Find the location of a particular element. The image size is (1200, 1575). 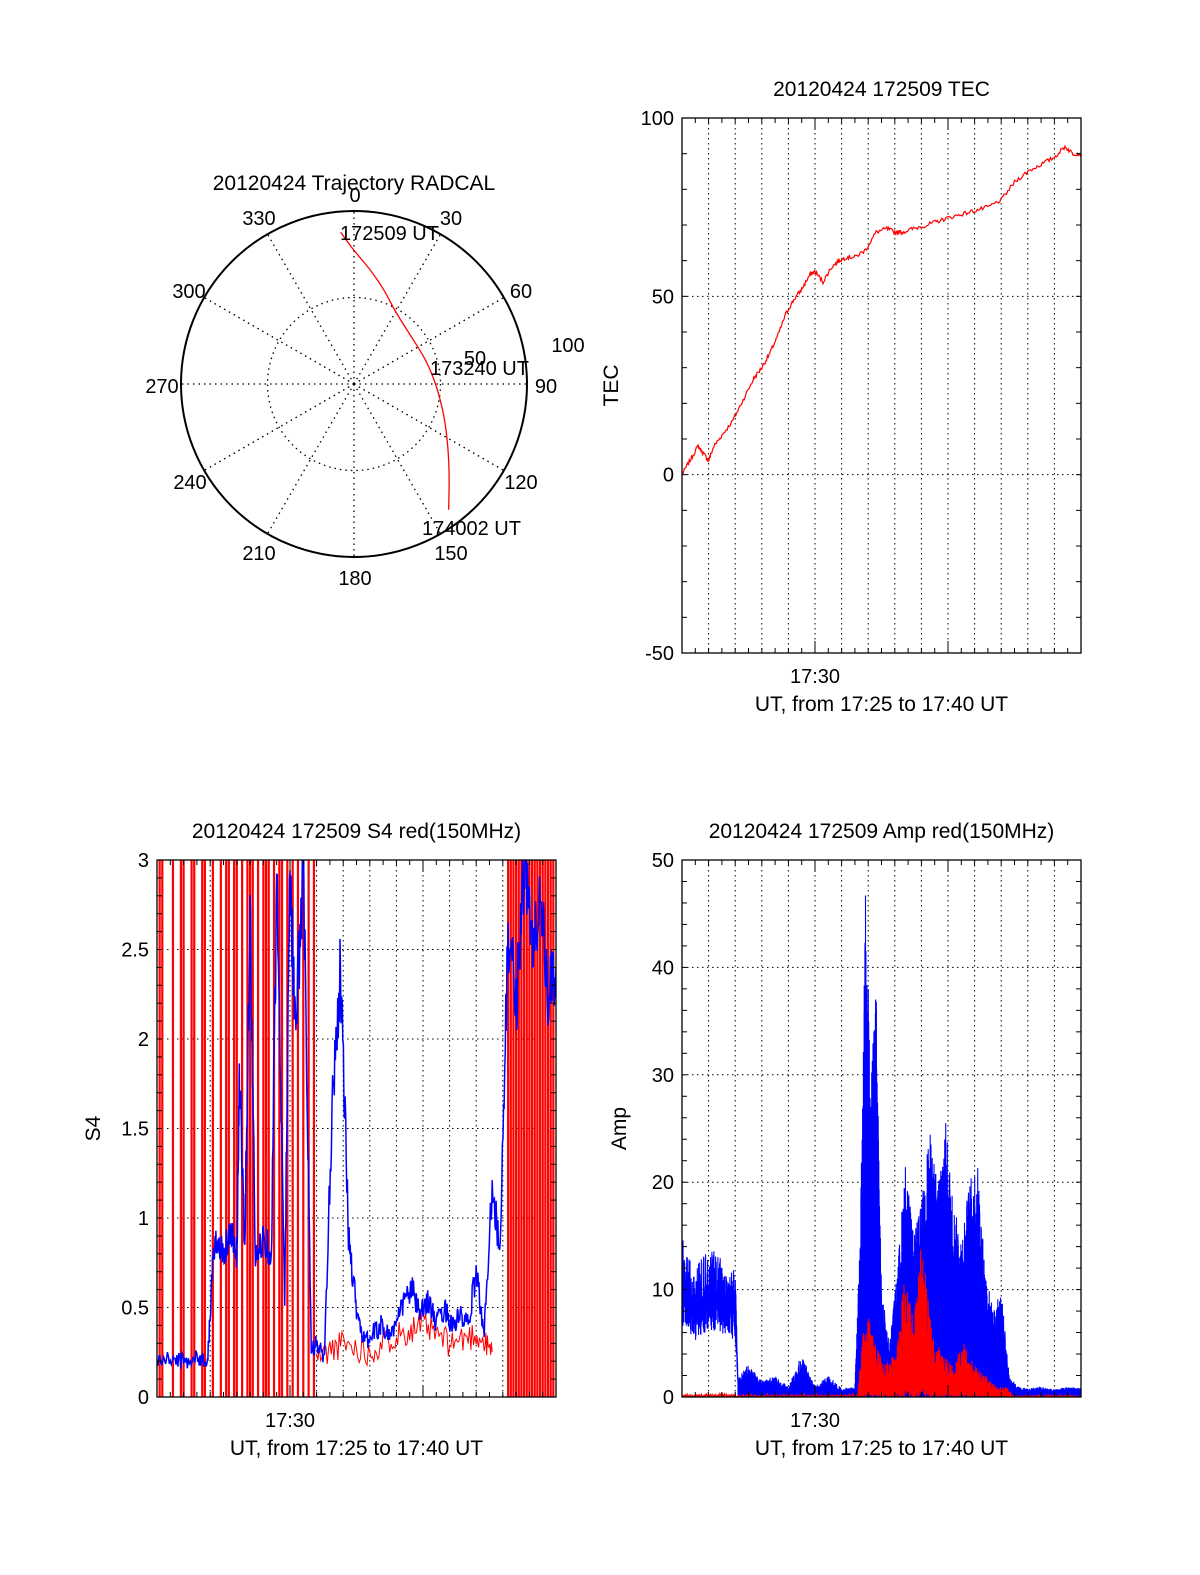

polar-angle-label: 90 is located at coordinates (546, 387).